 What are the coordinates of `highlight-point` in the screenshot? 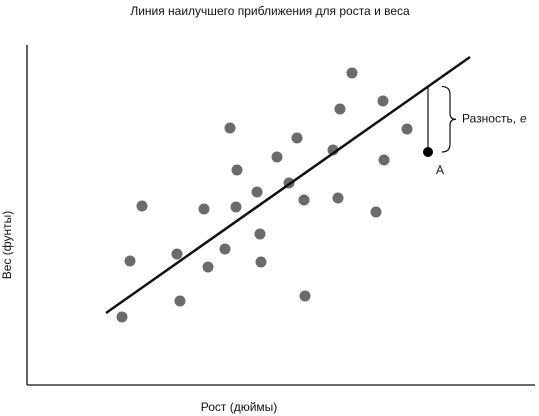 It's located at (428, 152).